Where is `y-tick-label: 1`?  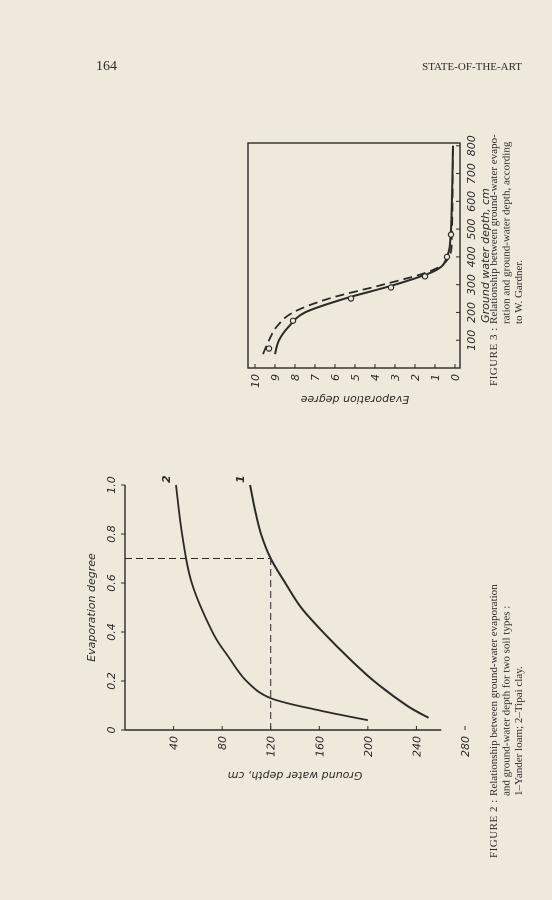
y-tick-label: 1 is located at coordinates (435, 377).